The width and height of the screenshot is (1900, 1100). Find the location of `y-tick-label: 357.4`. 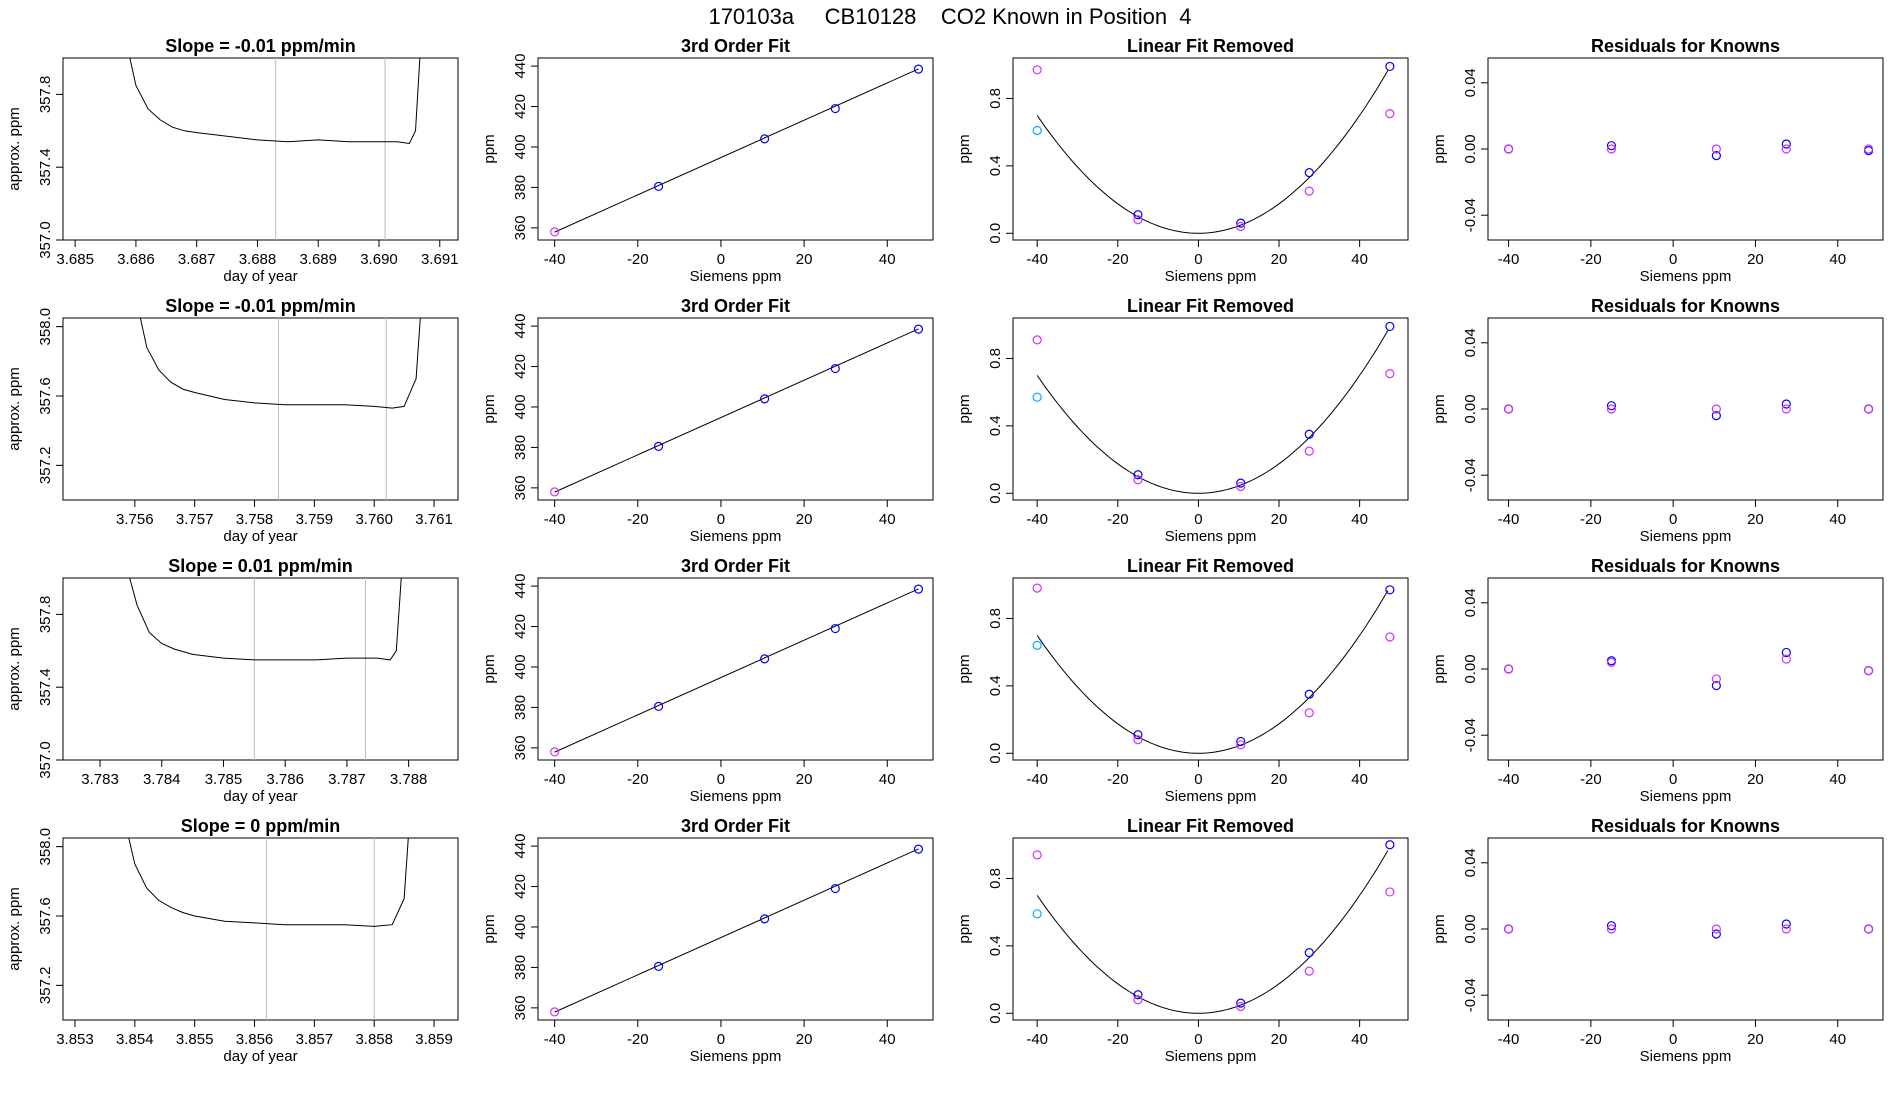

y-tick-label: 357.4 is located at coordinates (45, 687).